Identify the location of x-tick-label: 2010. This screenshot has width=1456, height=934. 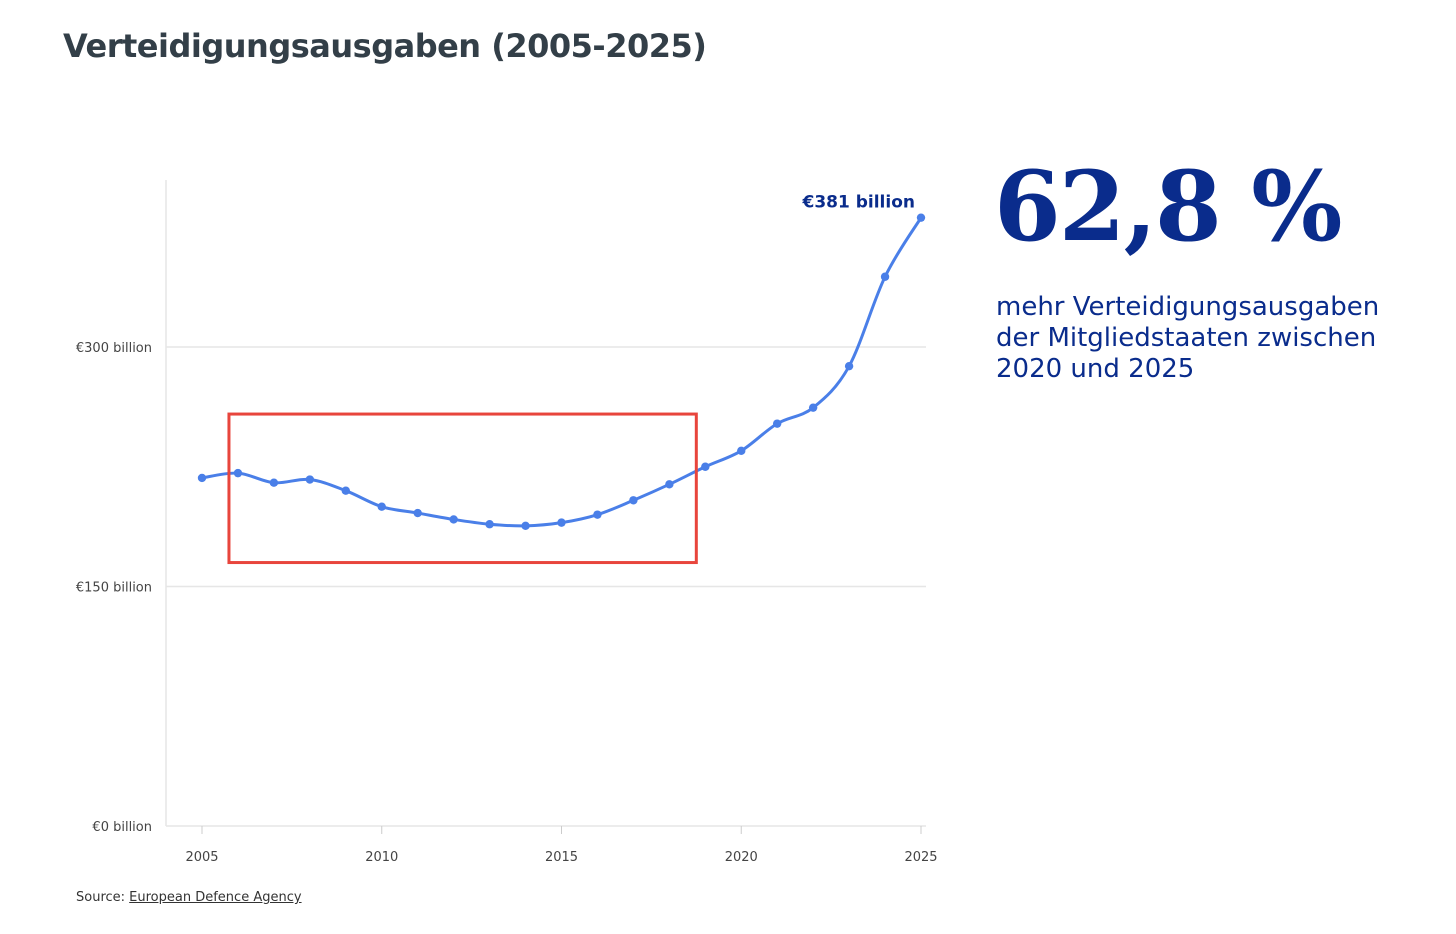
(381, 857).